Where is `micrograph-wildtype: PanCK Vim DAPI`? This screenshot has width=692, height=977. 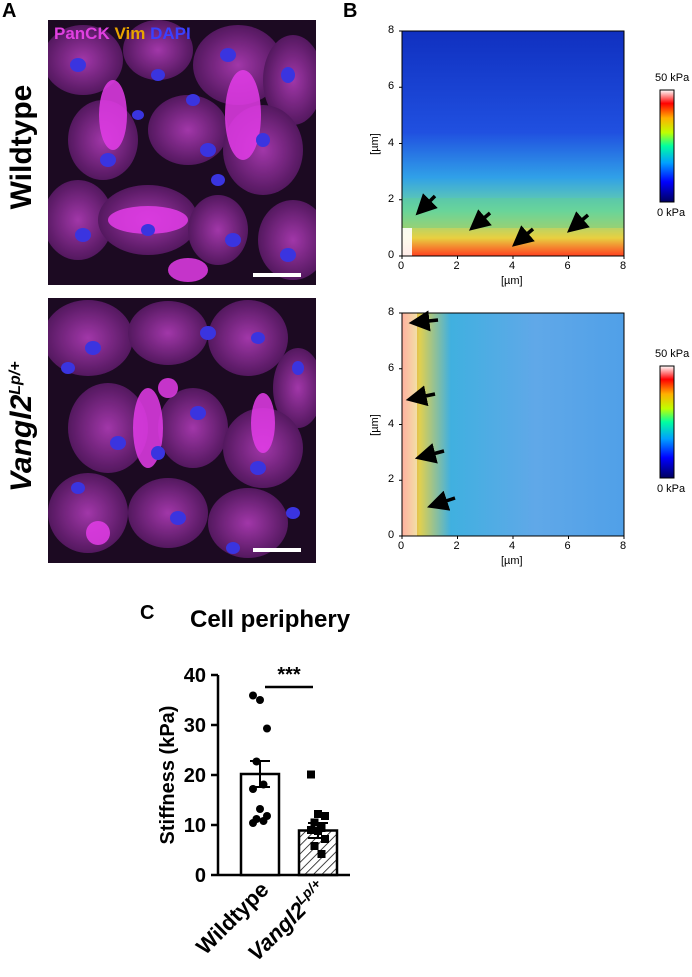
micrograph-wildtype: PanCK Vim DAPI is located at coordinates (182, 152).